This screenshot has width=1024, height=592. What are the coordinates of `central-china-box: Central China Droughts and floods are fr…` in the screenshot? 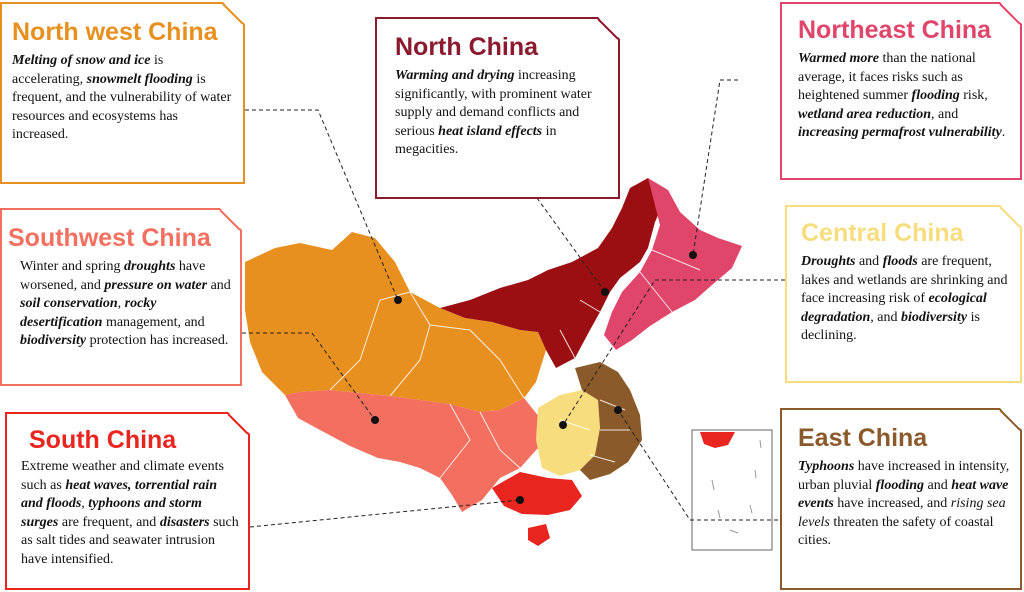 It's located at (903, 294).